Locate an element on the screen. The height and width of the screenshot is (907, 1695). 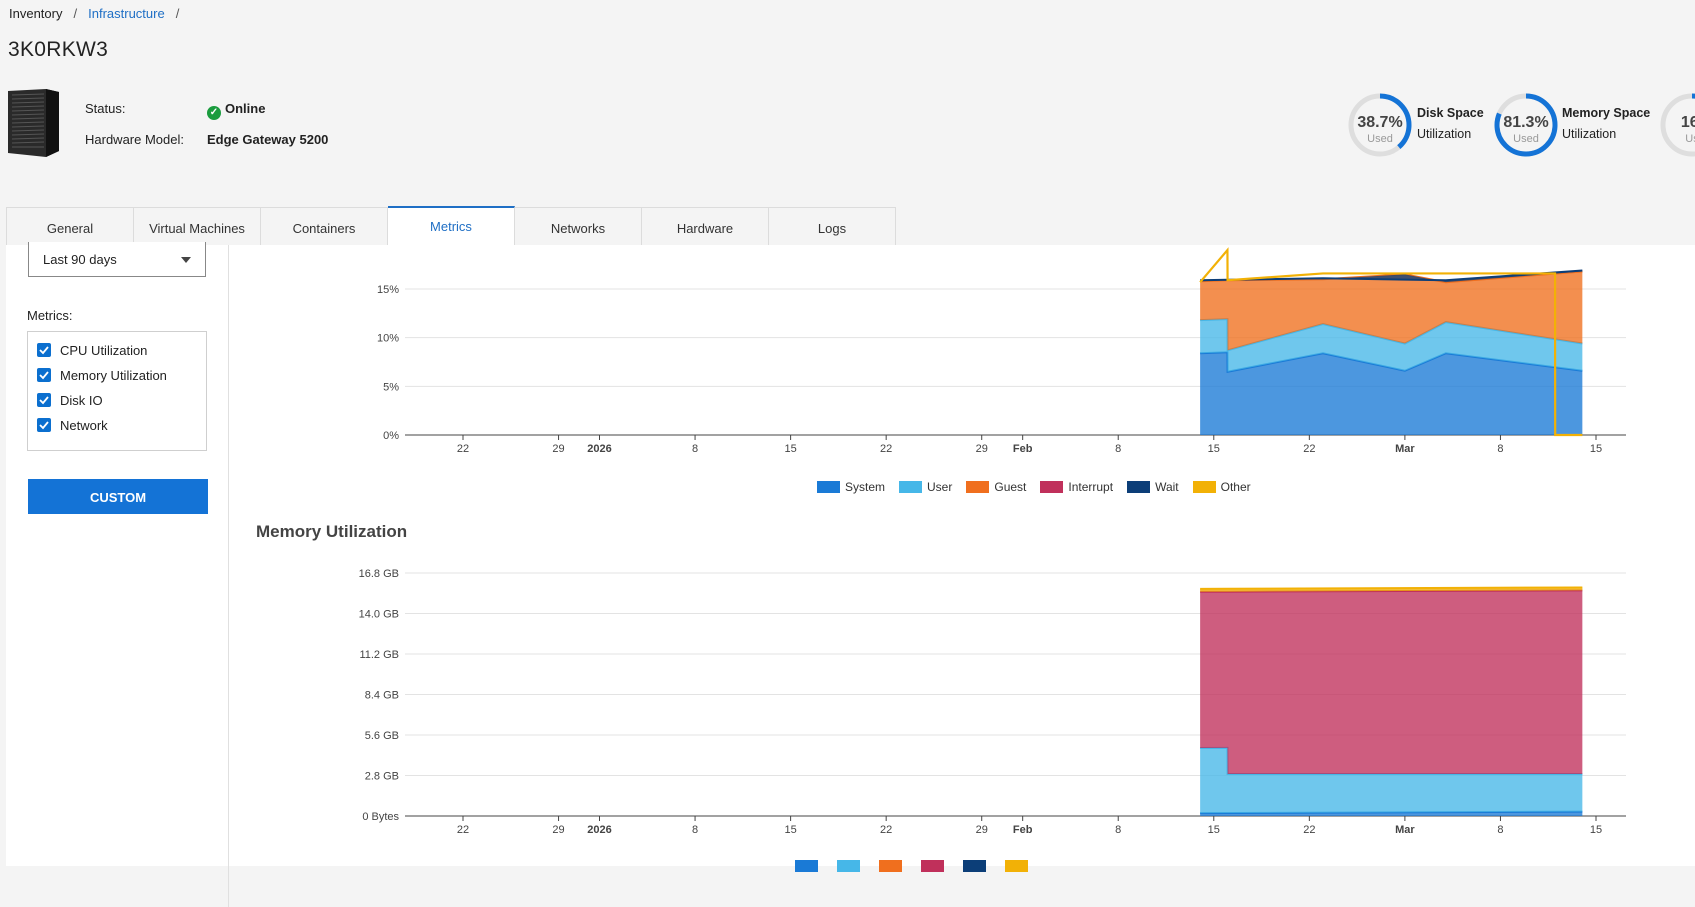
tab-virtual-machines: Virtual Machines is located at coordinates (197, 226).